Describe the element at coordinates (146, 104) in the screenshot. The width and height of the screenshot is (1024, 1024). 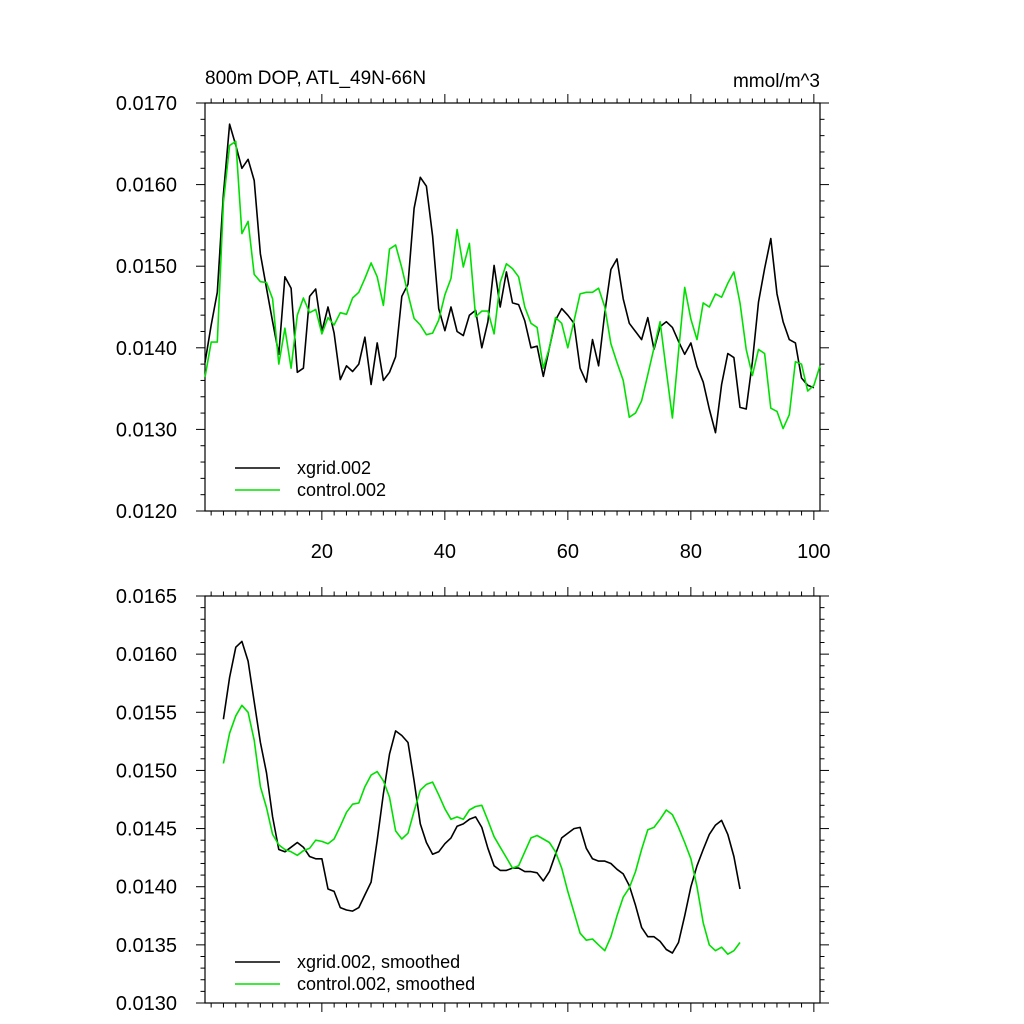
I see `y-tick-label: 0.0170` at that location.